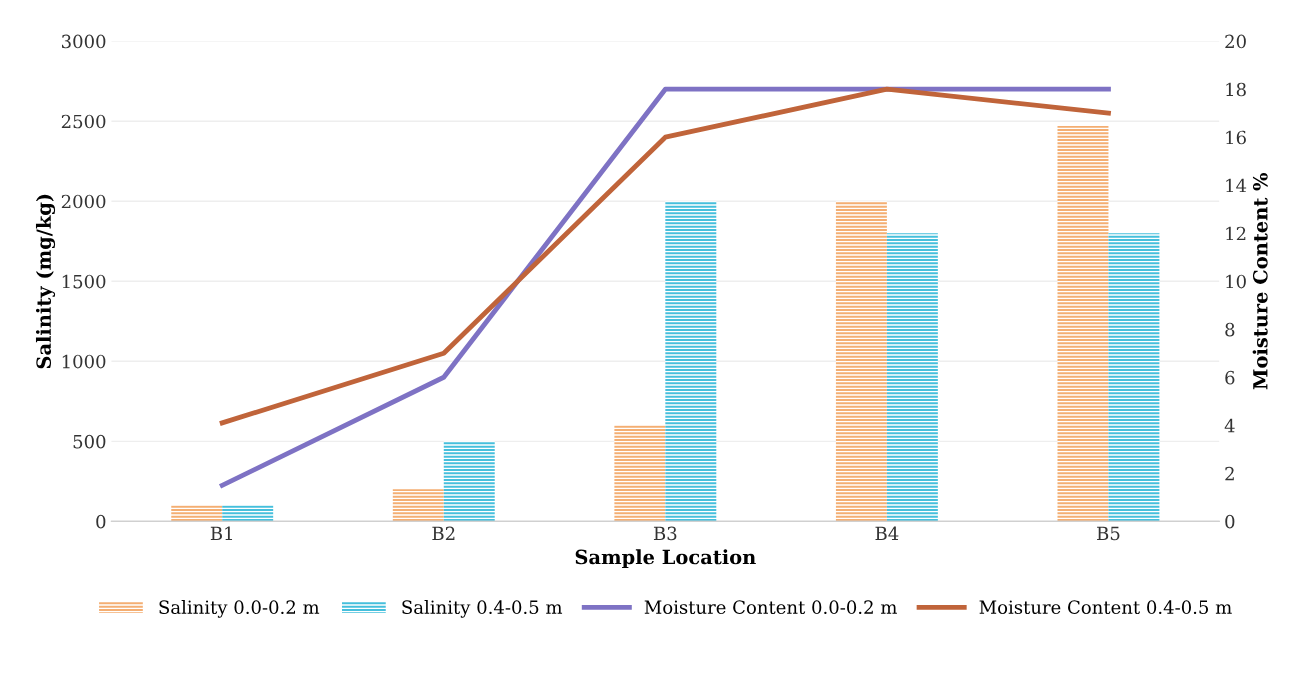 The height and width of the screenshot is (686, 1311). What do you see at coordinates (45, 281) in the screenshot?
I see `y-axis-title: Salinity (mg/kg)` at bounding box center [45, 281].